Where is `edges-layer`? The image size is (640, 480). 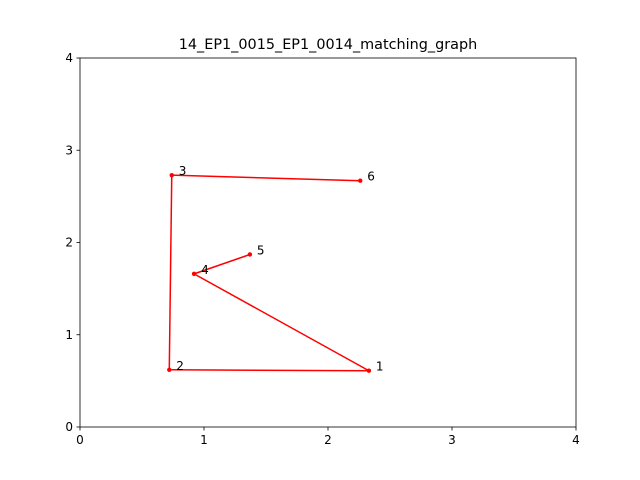
edges-layer is located at coordinates (269, 273).